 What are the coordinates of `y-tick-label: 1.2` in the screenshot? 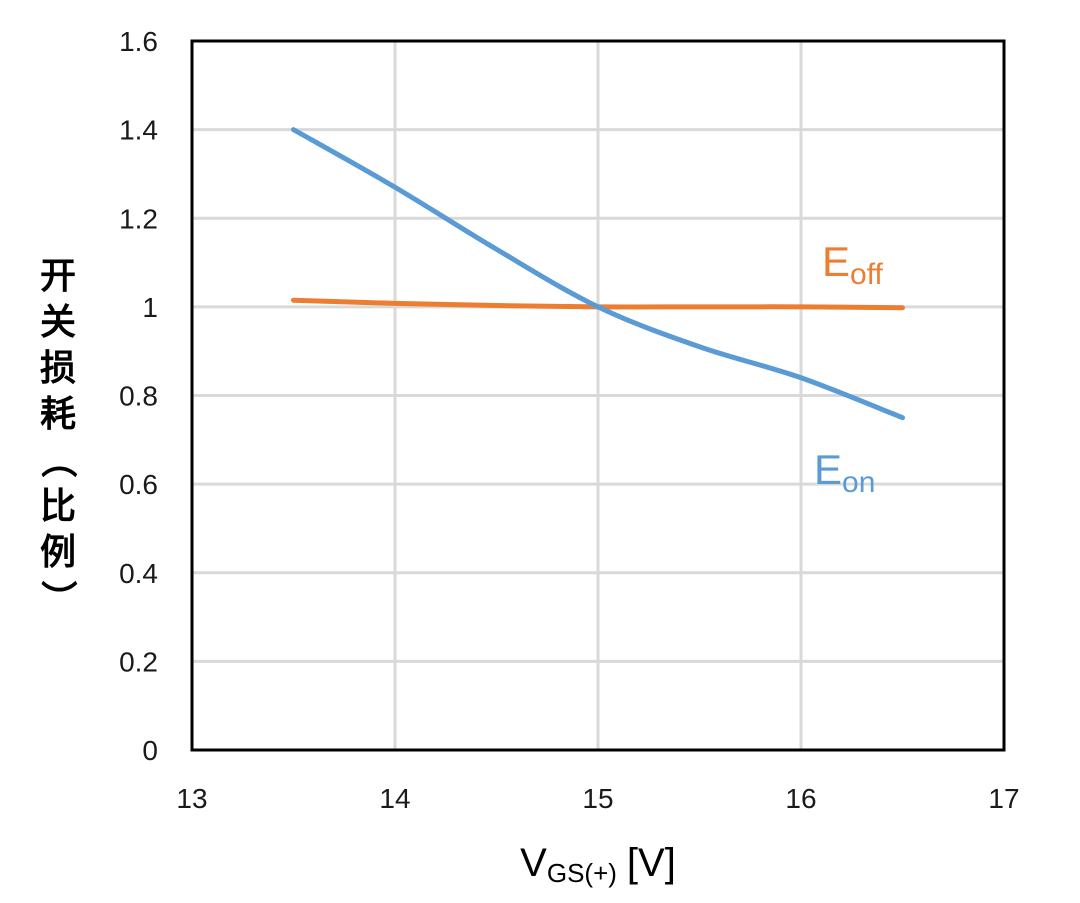 It's located at (138, 218).